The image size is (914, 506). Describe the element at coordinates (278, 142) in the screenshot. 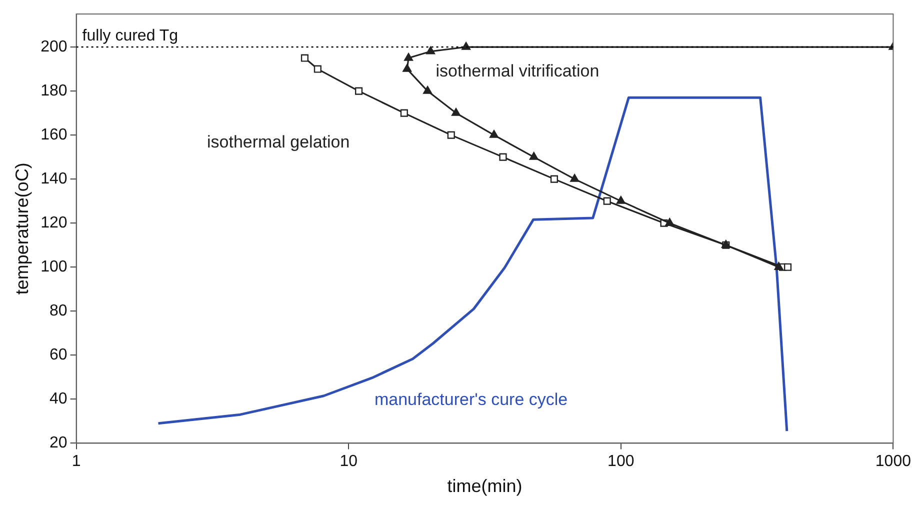

I see `text: isothermal gelation` at that location.